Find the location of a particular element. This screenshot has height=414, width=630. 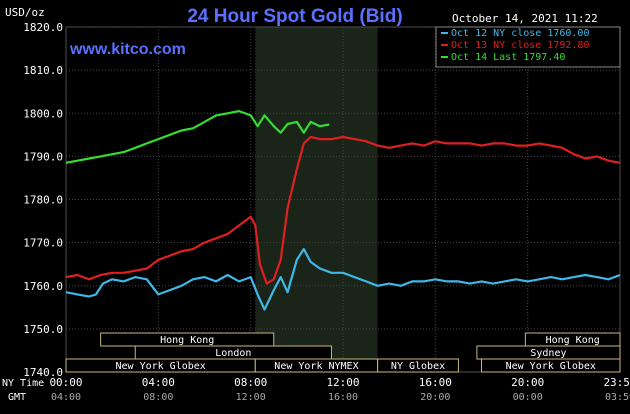

y-tick-label: 1740.0 is located at coordinates (43, 372).